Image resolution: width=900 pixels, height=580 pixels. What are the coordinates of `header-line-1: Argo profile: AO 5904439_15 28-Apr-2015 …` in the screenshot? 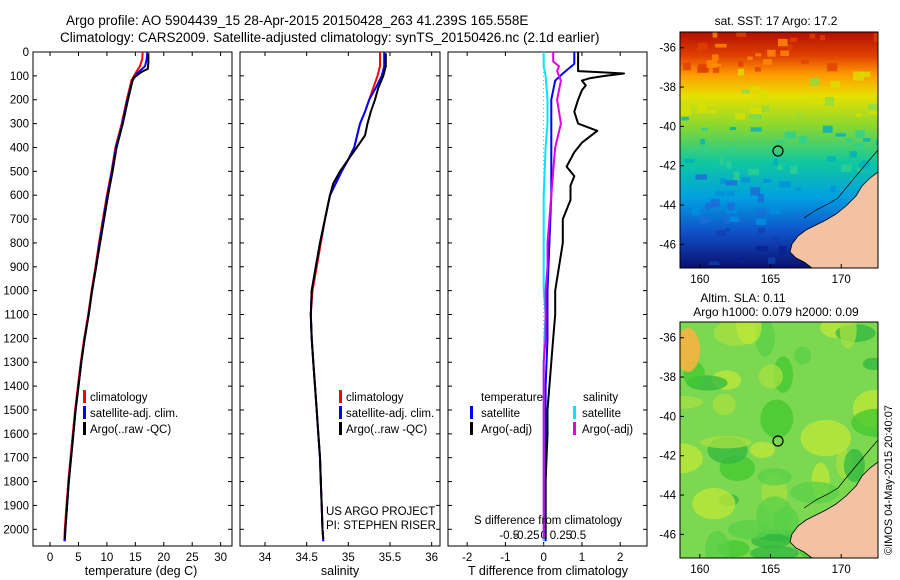 It's located at (297, 20).